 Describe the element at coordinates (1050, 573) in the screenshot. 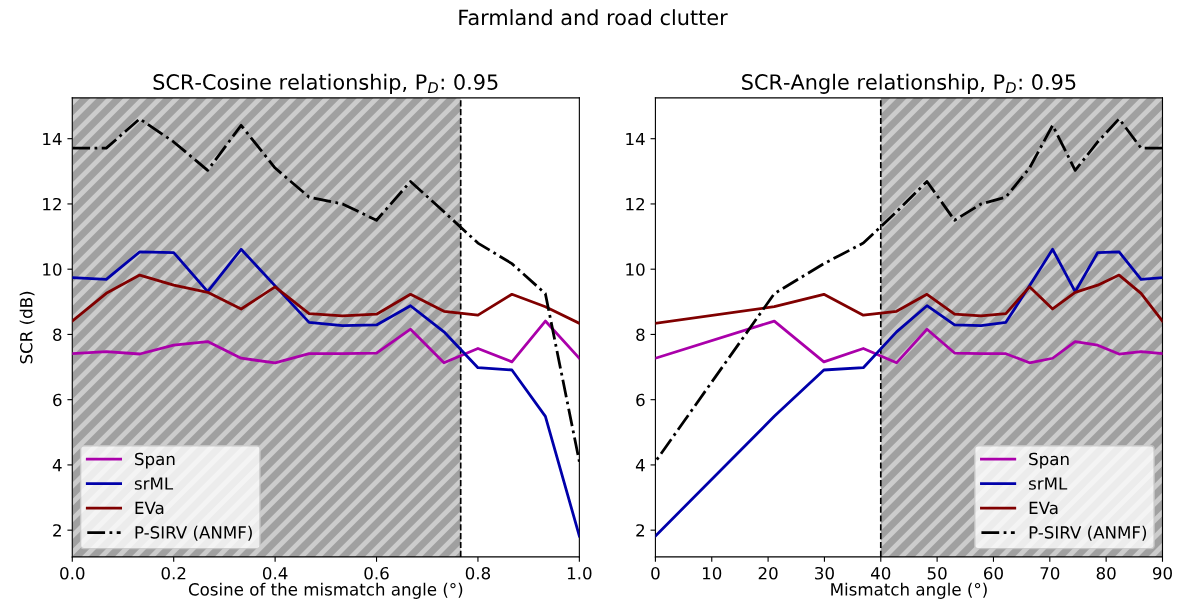

I see `x-tick-label: 70` at that location.